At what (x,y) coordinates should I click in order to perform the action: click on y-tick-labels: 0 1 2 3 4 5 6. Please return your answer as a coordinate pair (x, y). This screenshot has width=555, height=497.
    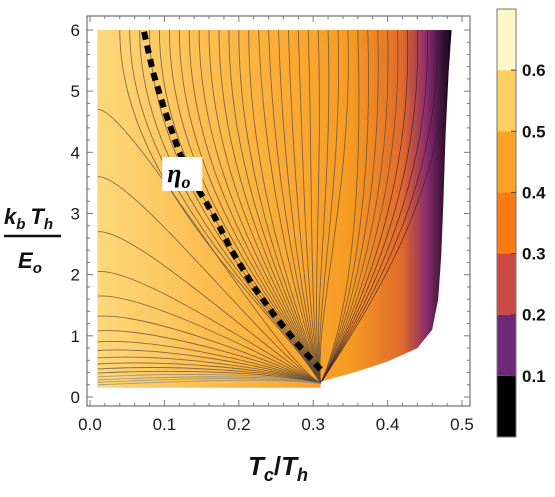
    Looking at the image, I should click on (75, 214).